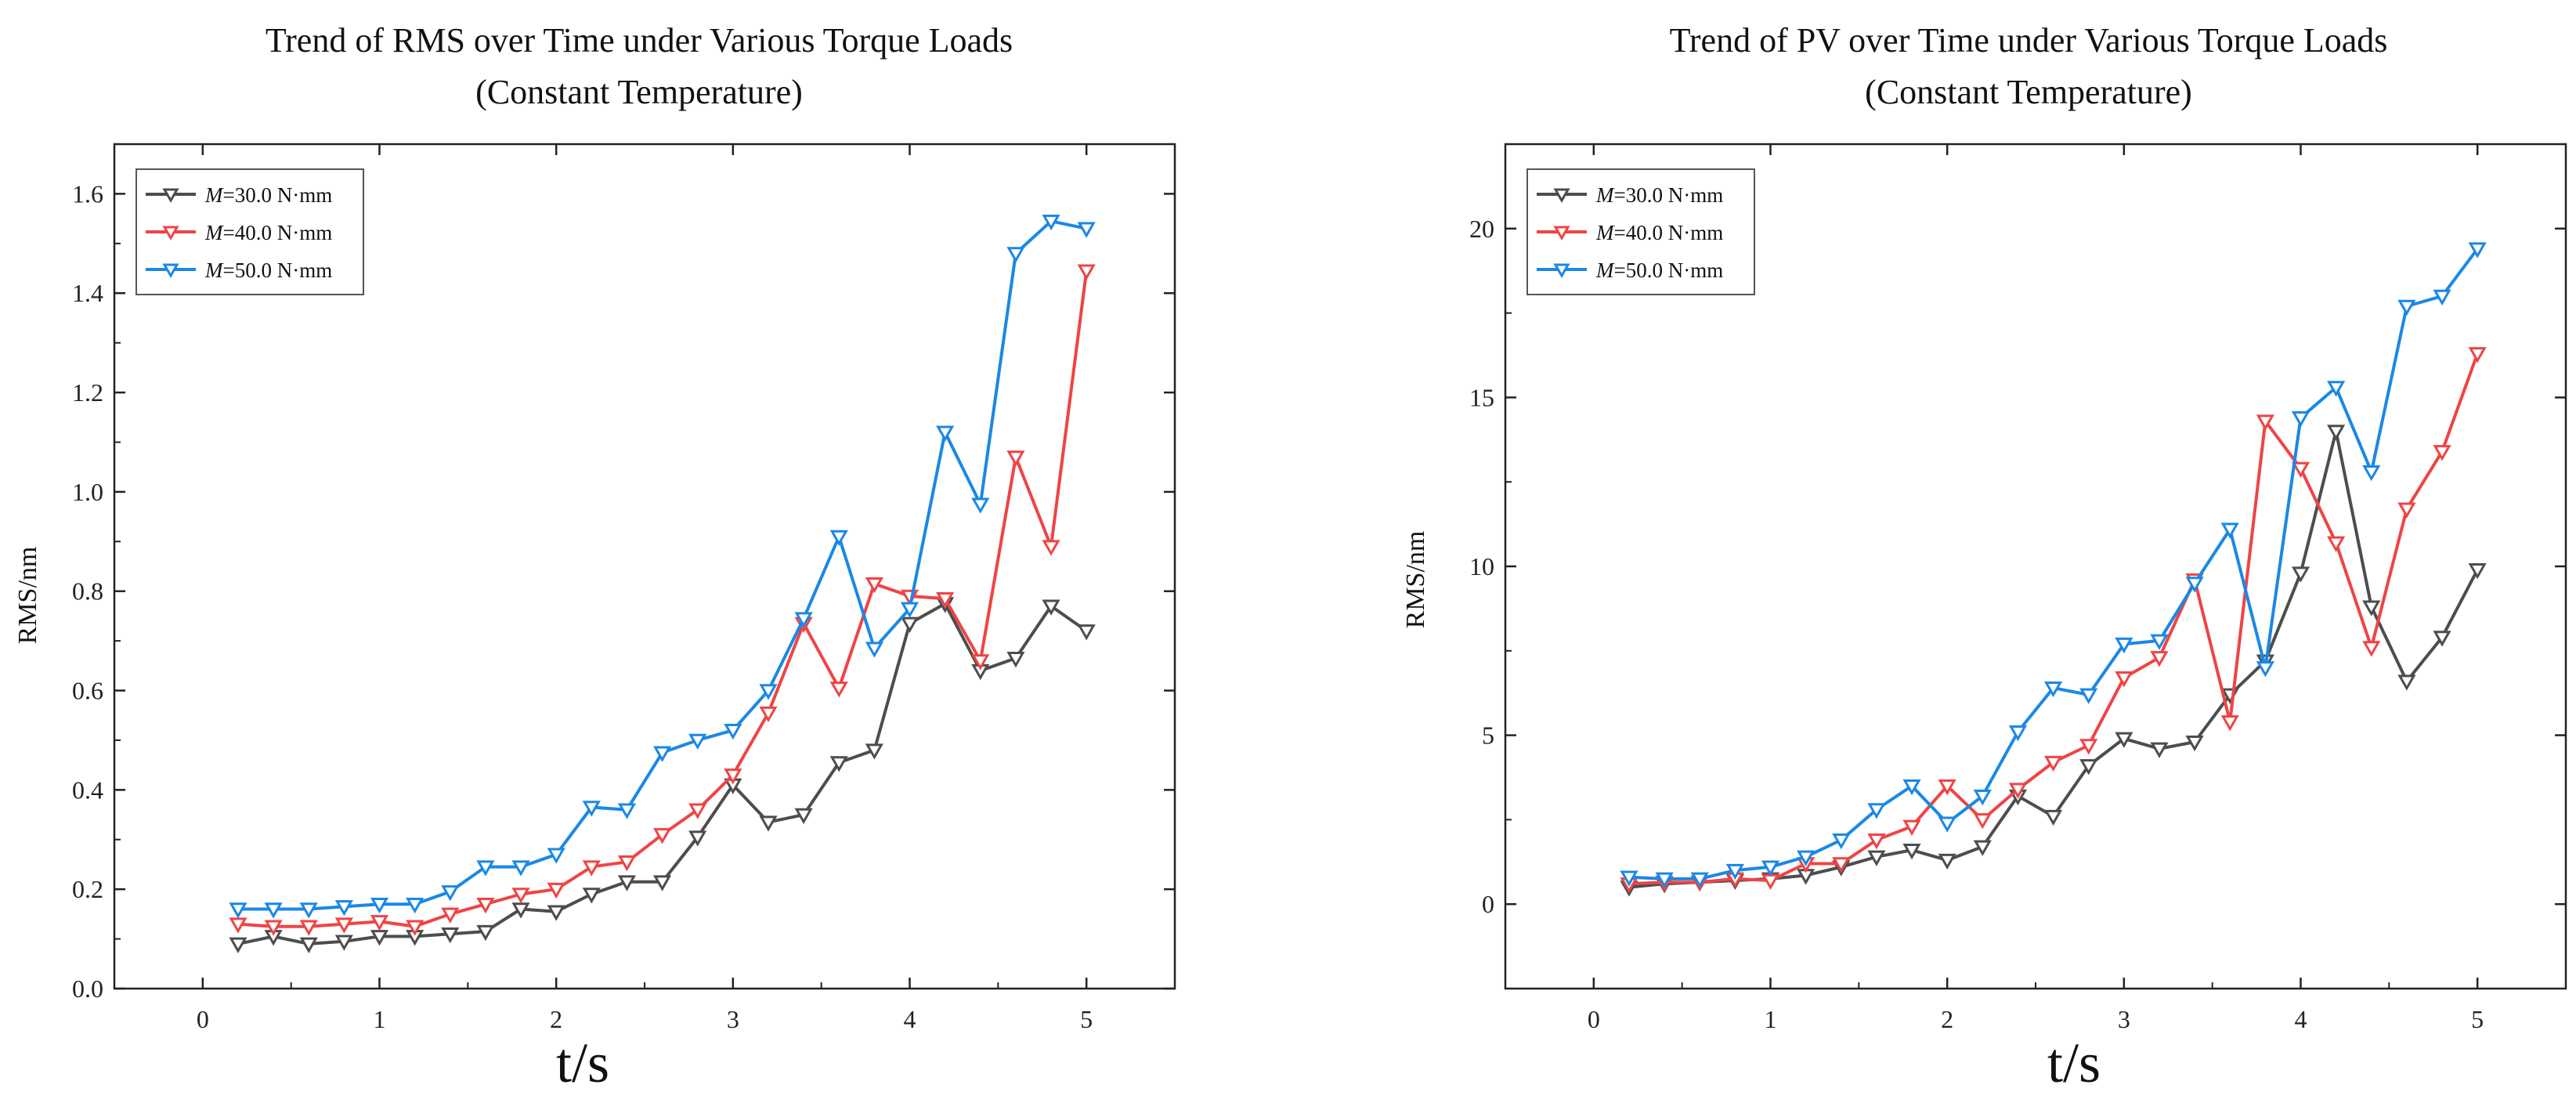 The width and height of the screenshot is (2576, 1110). I want to click on chart-rms-title-line2: (Constant Temperature), so click(639, 92).